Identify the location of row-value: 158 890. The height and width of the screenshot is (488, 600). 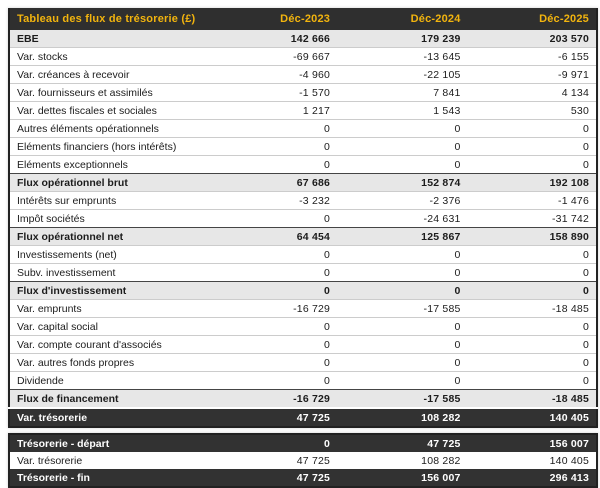
(532, 236).